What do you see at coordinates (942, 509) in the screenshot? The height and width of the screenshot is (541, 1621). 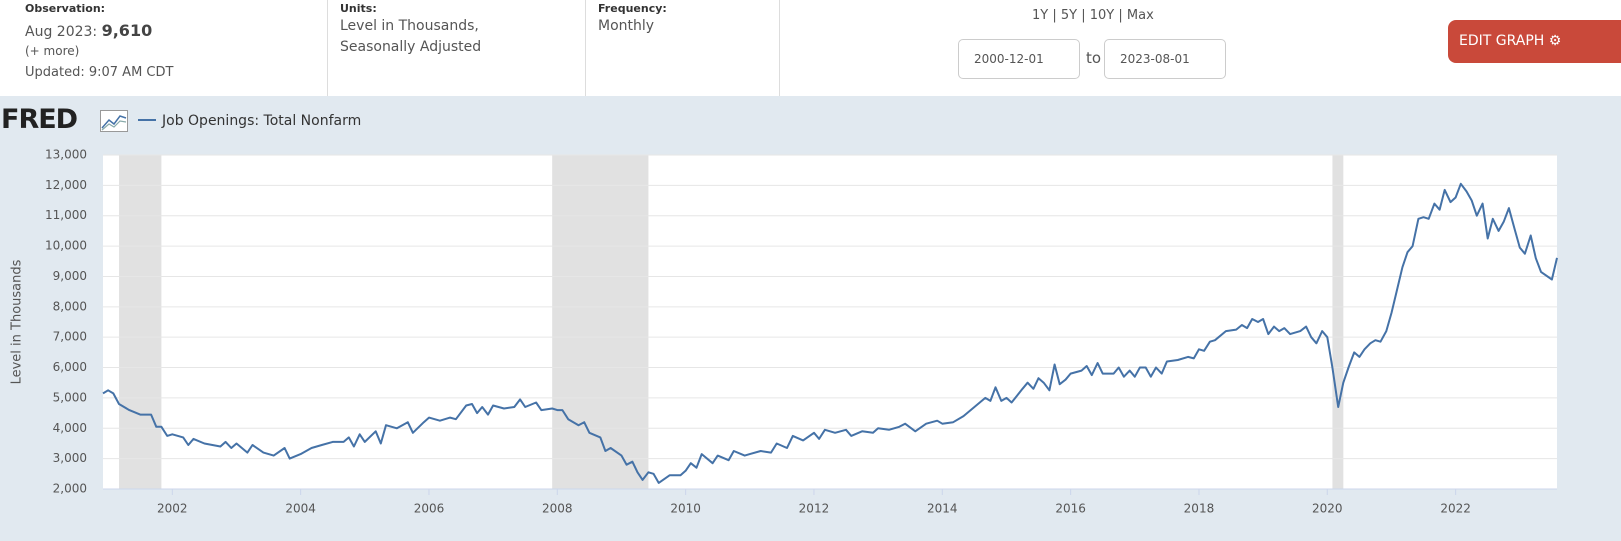 I see `x-tick-label: 2014` at bounding box center [942, 509].